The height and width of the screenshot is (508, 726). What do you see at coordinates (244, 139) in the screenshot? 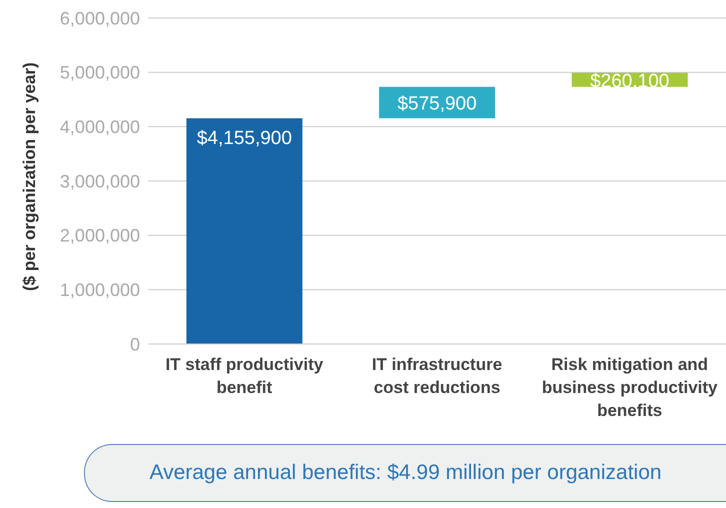
I see `data-label: $4,155,900` at bounding box center [244, 139].